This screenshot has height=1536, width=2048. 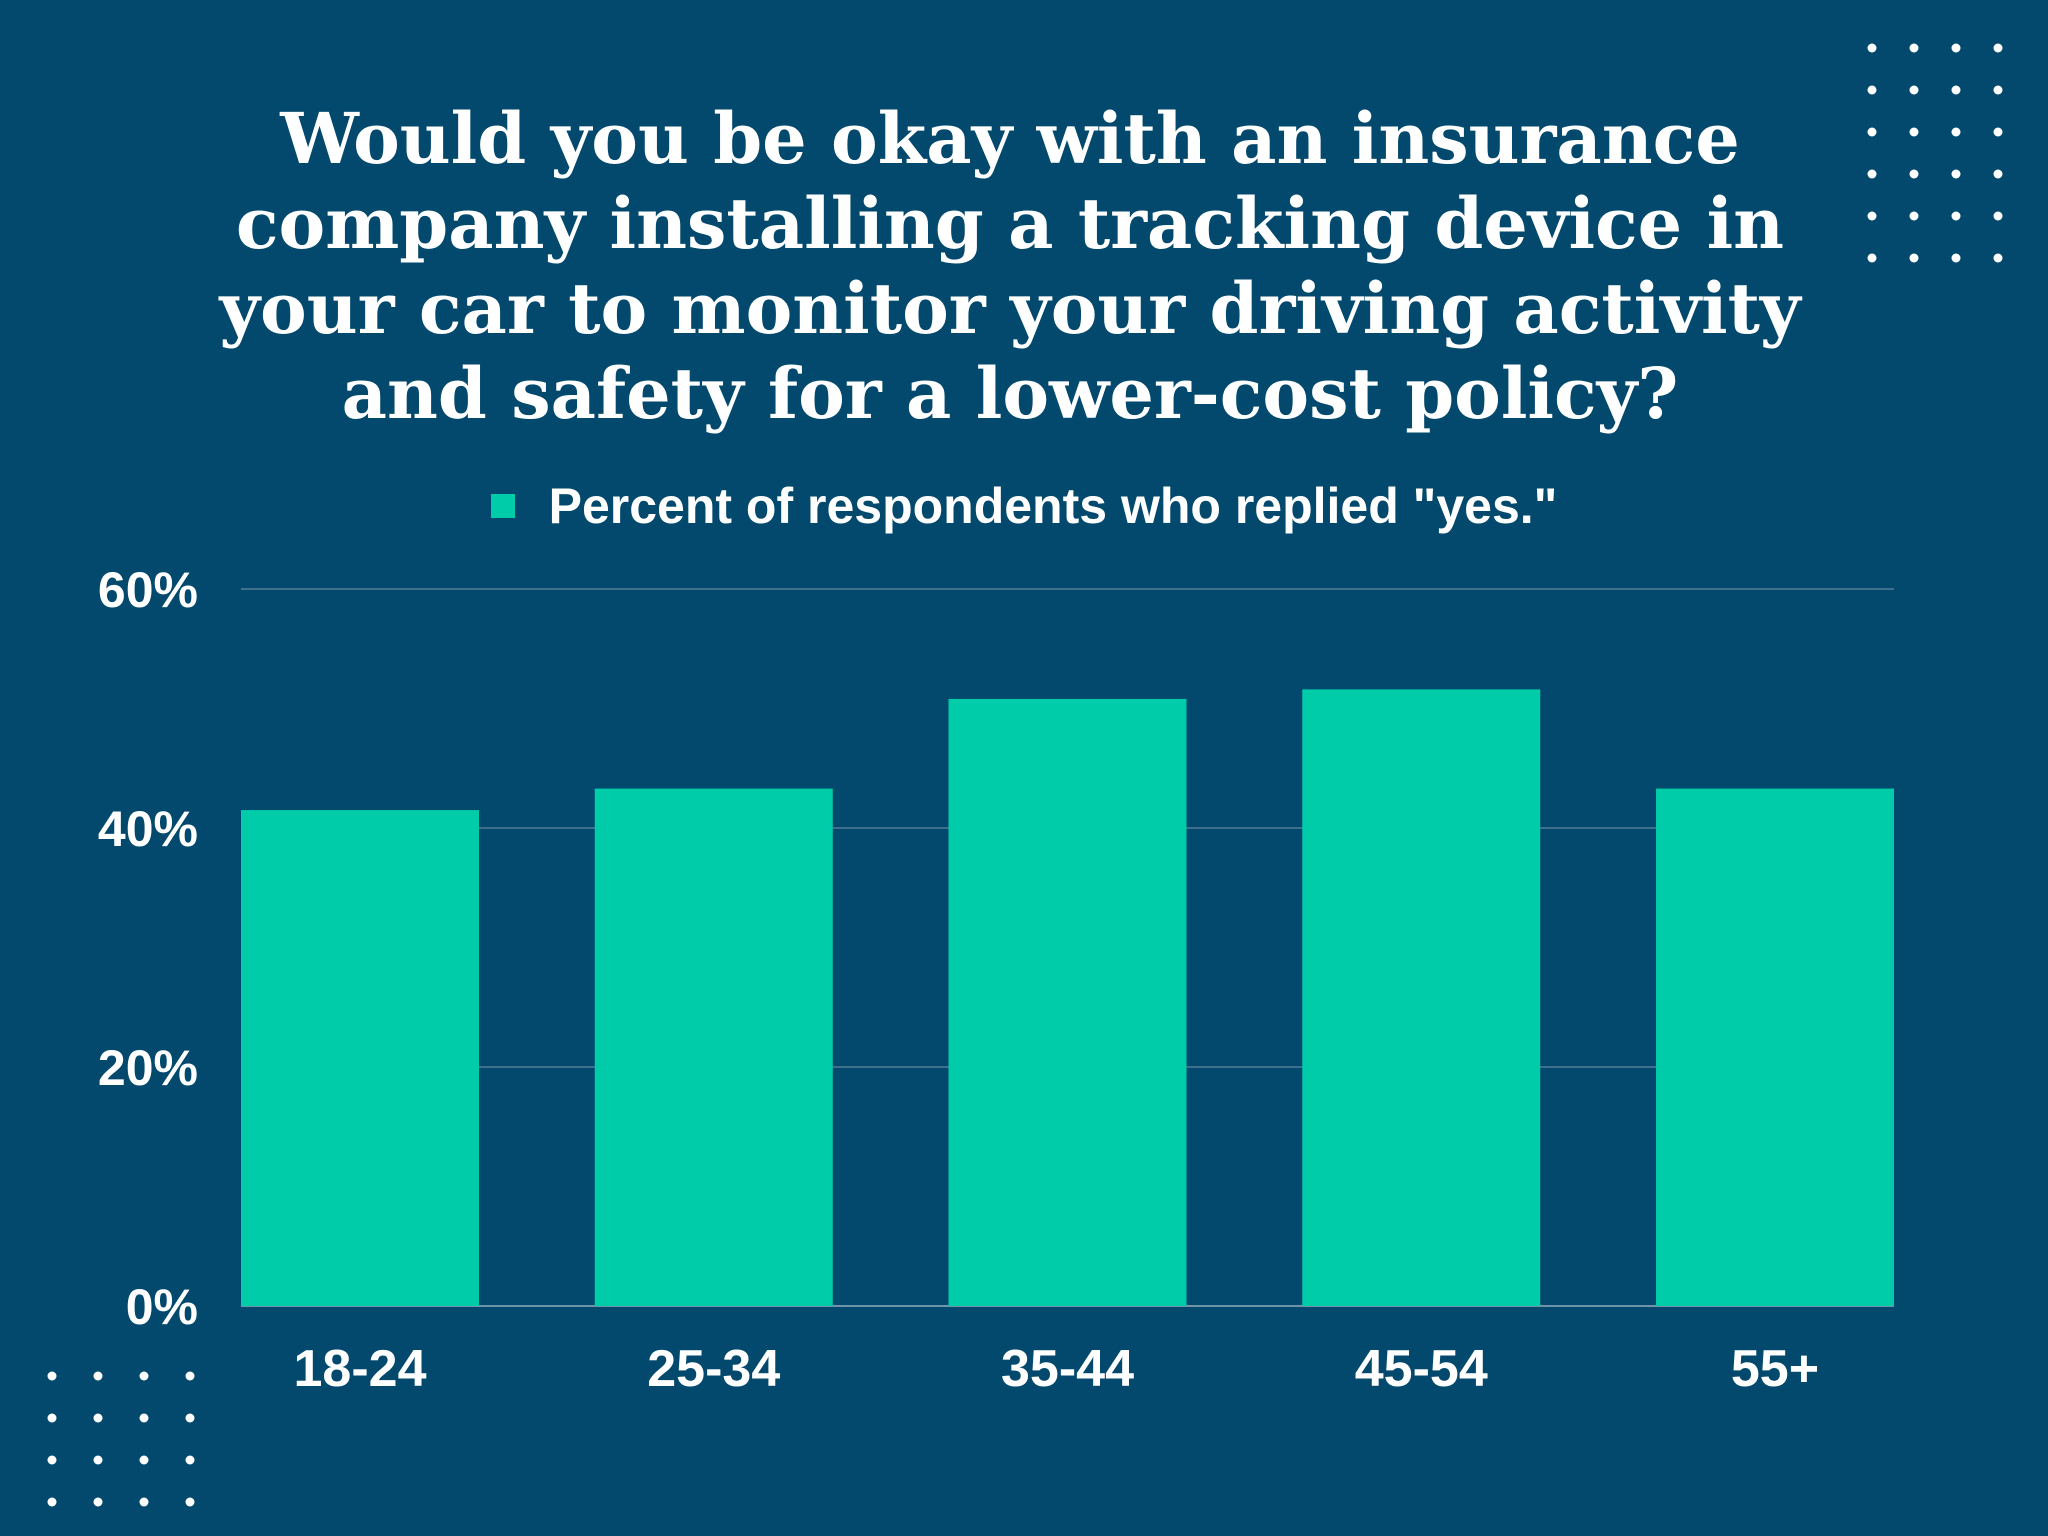 What do you see at coordinates (1421, 1369) in the screenshot?
I see `x-tick-label: 45-54` at bounding box center [1421, 1369].